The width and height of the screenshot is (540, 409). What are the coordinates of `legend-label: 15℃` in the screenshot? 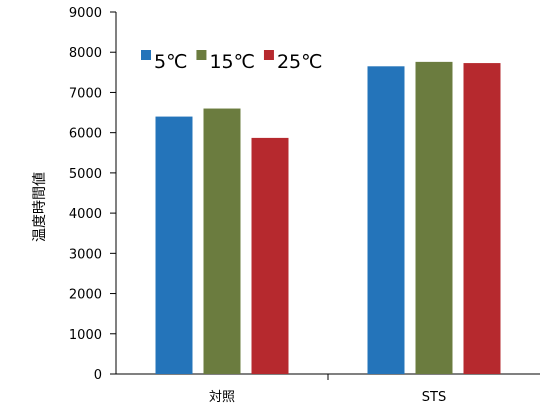 It's located at (232, 62).